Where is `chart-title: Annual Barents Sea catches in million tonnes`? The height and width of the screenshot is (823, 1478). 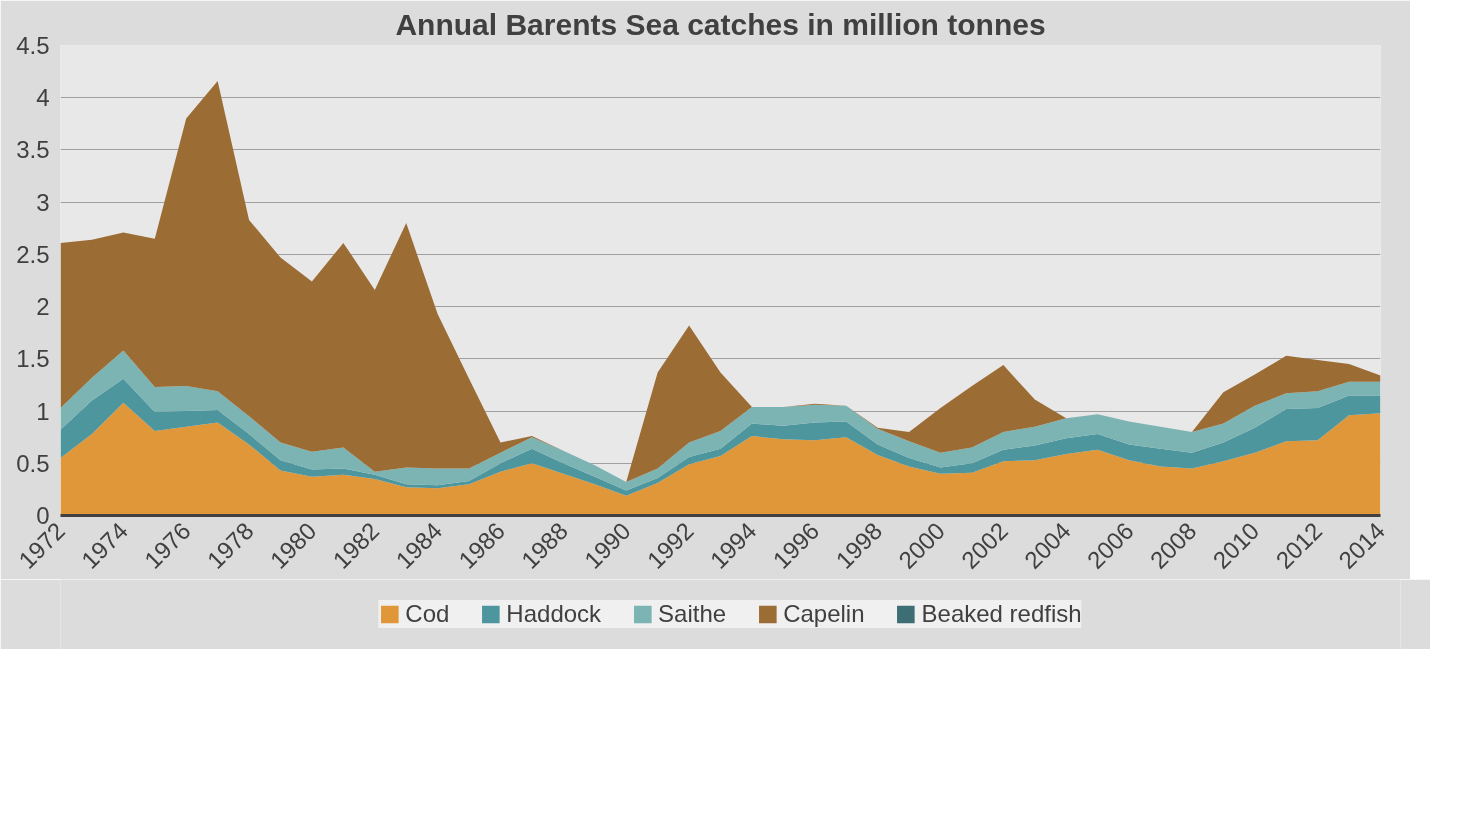
chart-title: Annual Barents Sea catches in million tonnes is located at coordinates (720, 24).